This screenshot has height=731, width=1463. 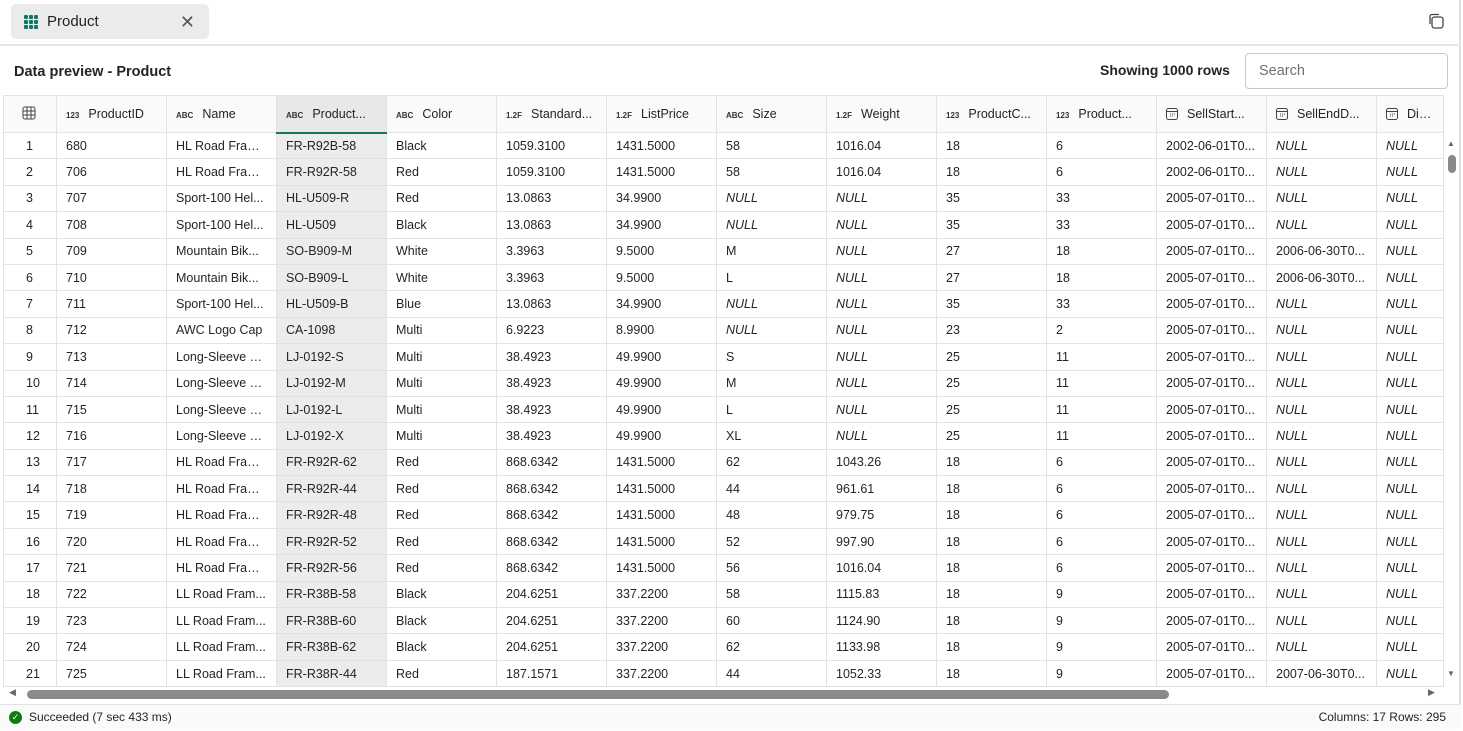 What do you see at coordinates (551, 251) in the screenshot?
I see `table-cell: 3.3963` at bounding box center [551, 251].